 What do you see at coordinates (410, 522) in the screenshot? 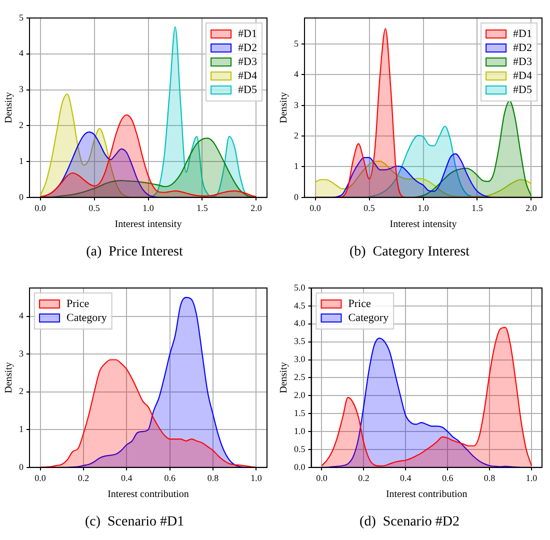
I see `text: (d) Scenario #D2` at bounding box center [410, 522].